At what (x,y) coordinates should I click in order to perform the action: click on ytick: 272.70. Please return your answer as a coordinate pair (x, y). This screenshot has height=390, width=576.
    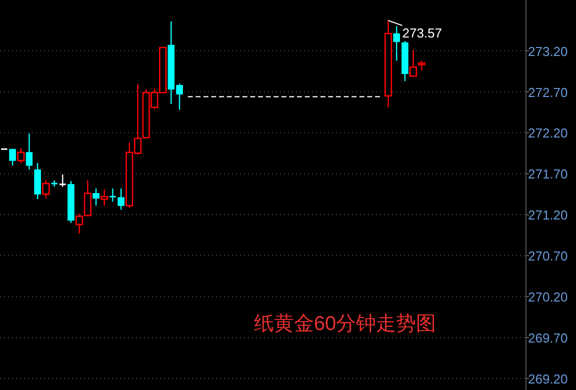
    Looking at the image, I should click on (548, 92).